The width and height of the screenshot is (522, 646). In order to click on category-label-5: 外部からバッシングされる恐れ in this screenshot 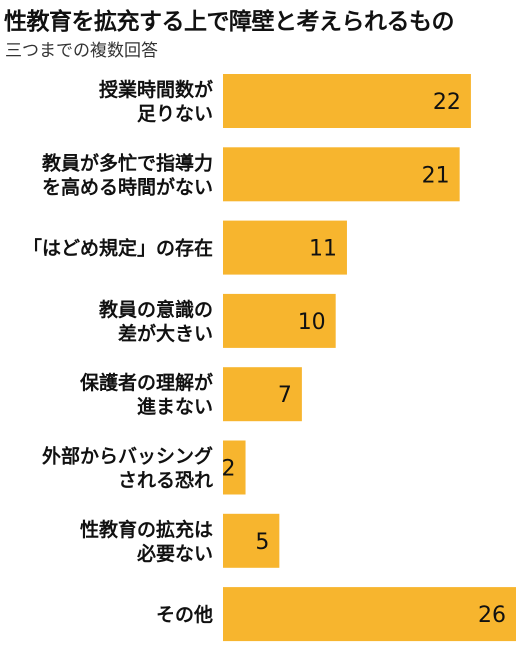, I will do `click(127, 468)`.